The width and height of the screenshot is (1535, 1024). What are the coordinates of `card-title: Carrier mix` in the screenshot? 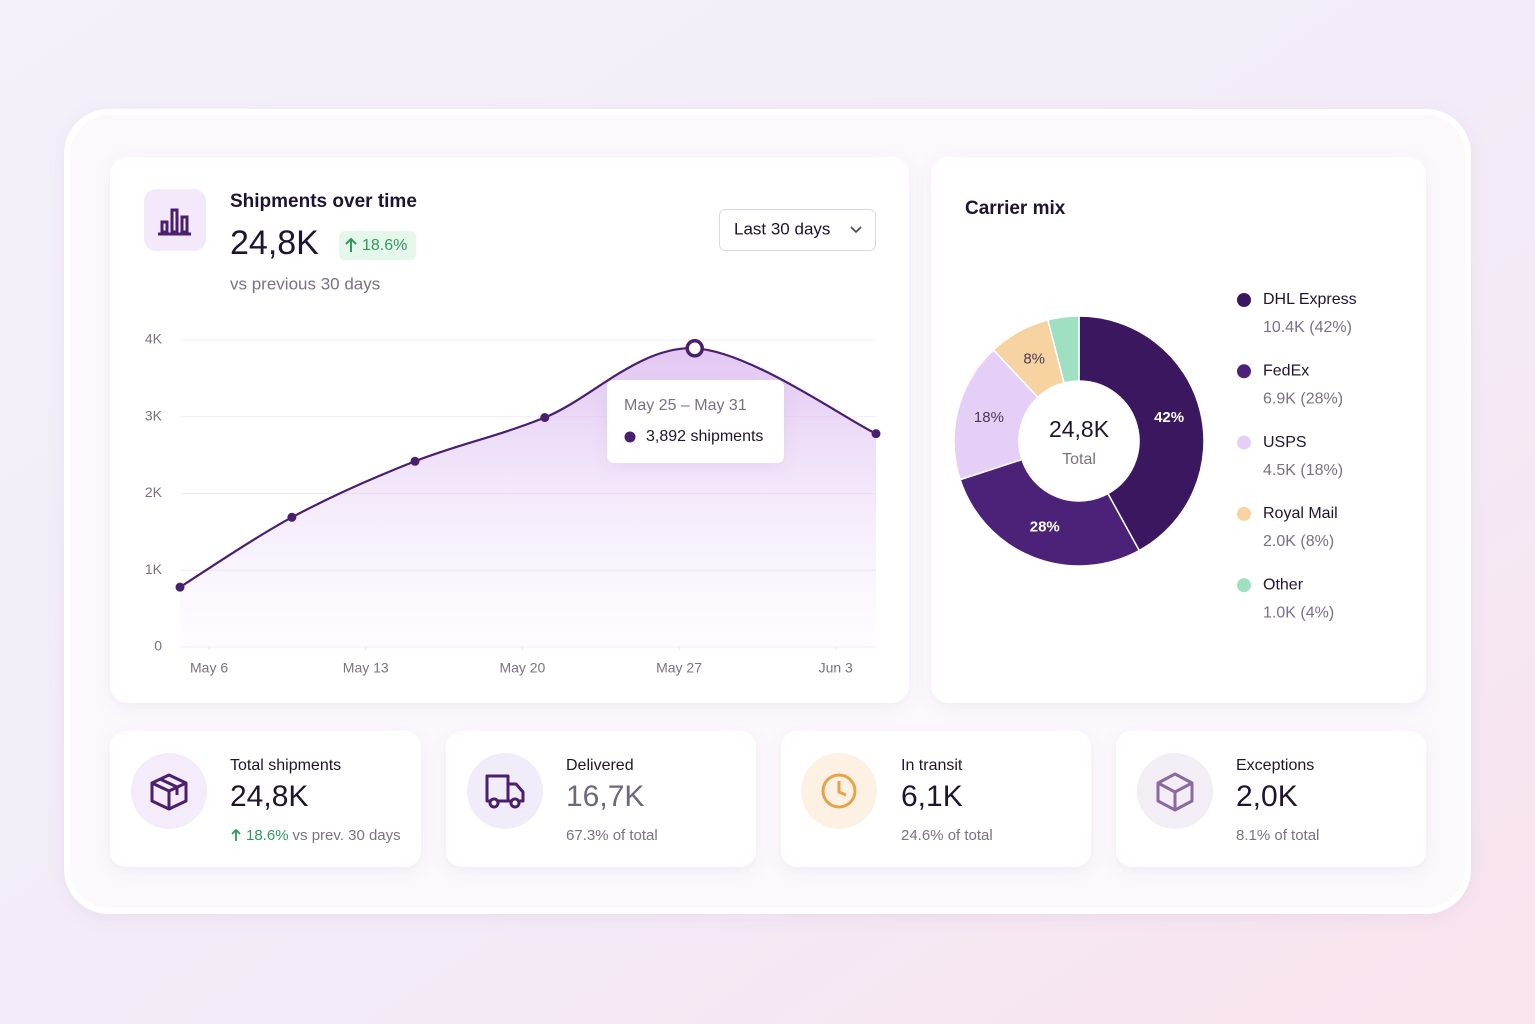 It's located at (1015, 208).